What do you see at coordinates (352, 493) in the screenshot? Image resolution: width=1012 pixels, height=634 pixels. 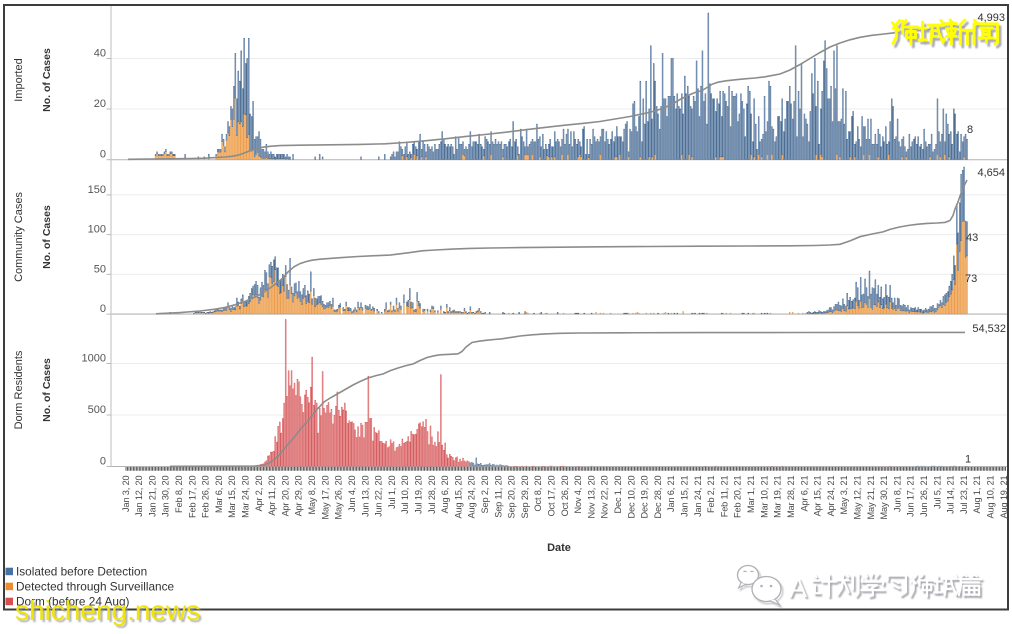 I see `svg-text: Jun 4, 20` at bounding box center [352, 493].